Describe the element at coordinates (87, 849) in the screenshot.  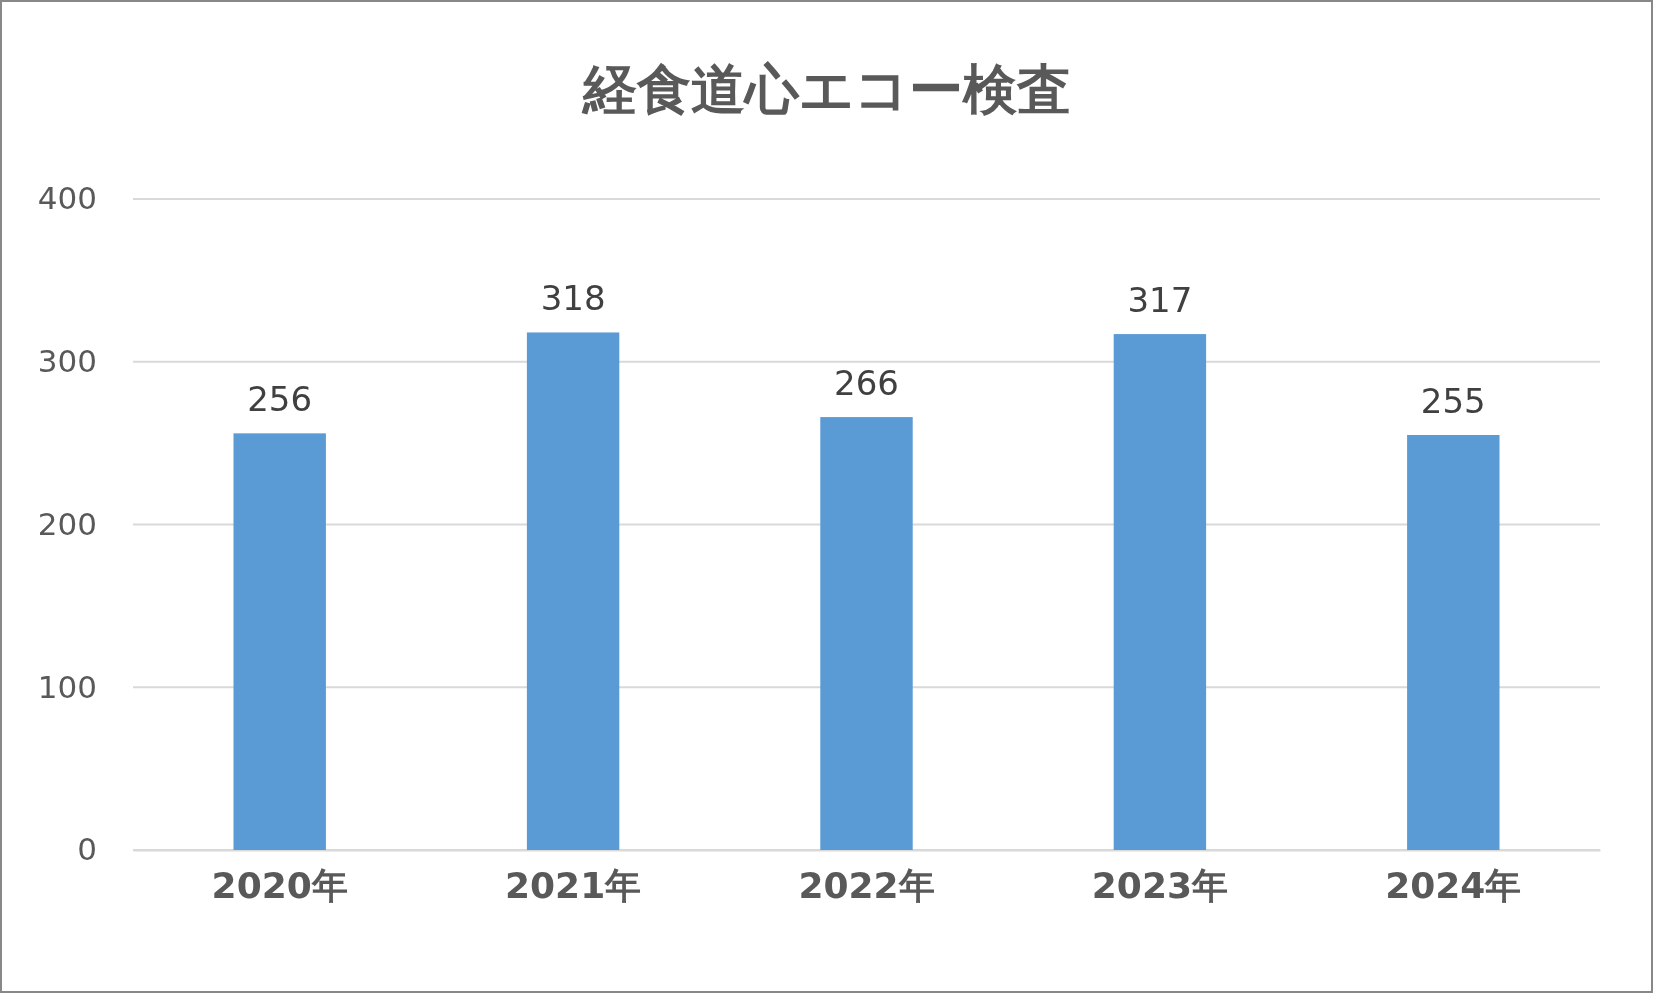
I see `y-tick-label: 0` at that location.